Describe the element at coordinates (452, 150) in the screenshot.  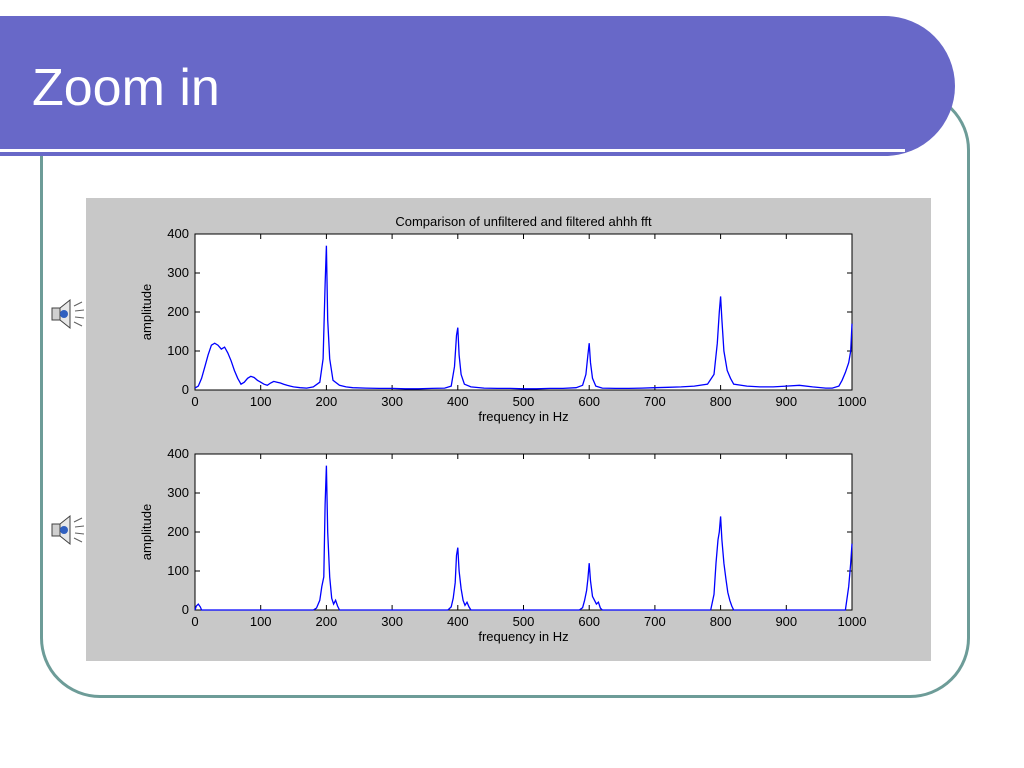
I see `title-underline` at that location.